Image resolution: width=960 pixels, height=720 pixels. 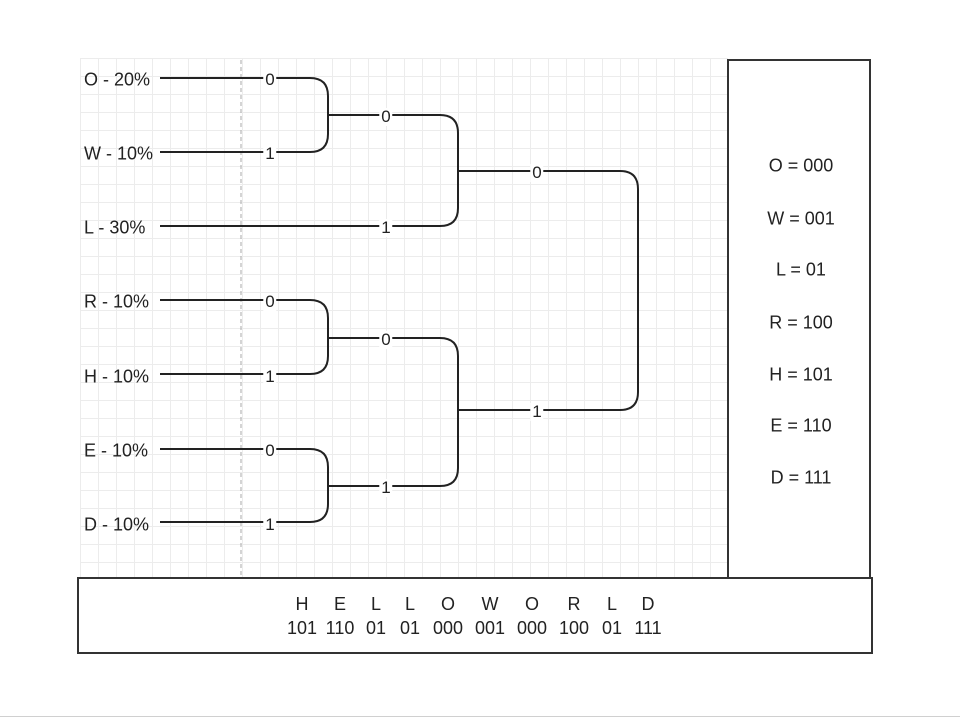 I want to click on bit-d: 1, so click(x=270, y=524).